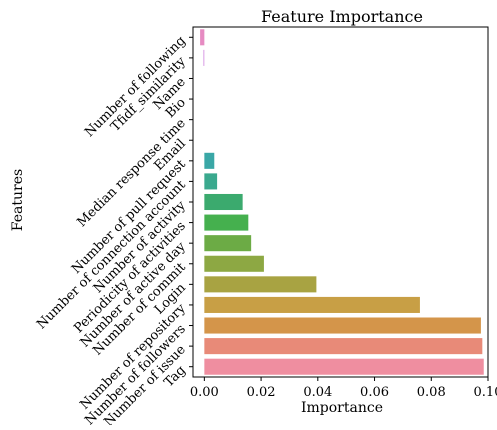 The width and height of the screenshot is (497, 430). I want to click on x-tick-label-5: 0.10, so click(485, 392).